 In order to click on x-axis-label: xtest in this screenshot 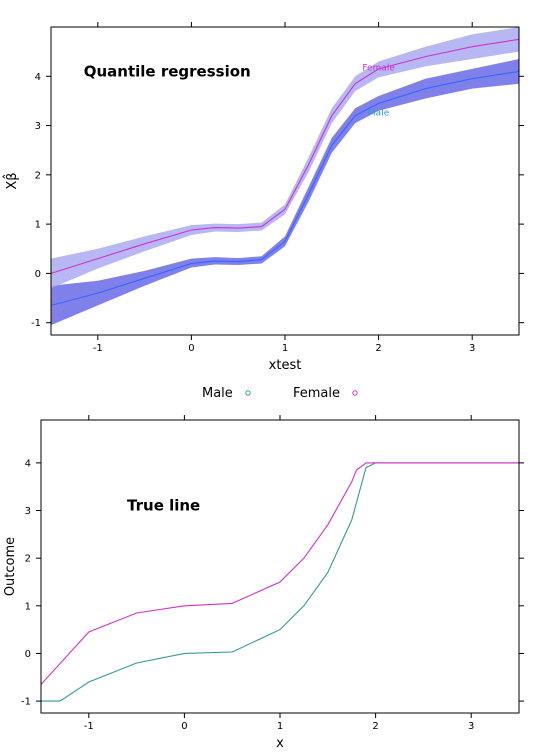, I will do `click(285, 365)`.